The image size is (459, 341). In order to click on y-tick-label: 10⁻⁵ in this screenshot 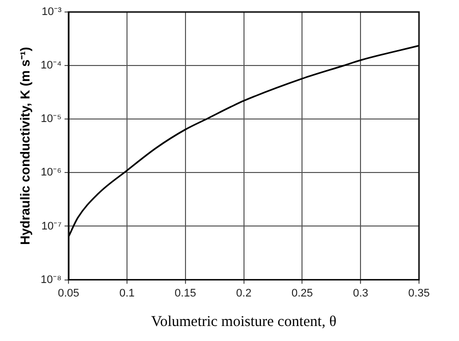, I will do `click(51, 119)`.